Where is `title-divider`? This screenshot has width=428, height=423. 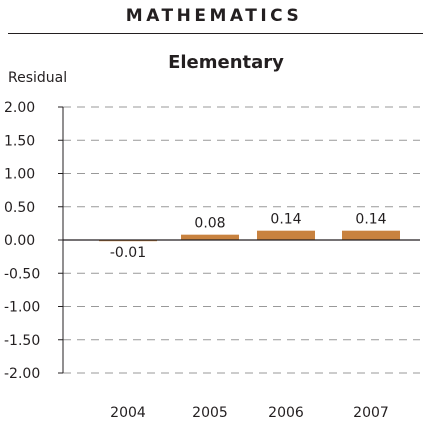 title-divider is located at coordinates (215, 33).